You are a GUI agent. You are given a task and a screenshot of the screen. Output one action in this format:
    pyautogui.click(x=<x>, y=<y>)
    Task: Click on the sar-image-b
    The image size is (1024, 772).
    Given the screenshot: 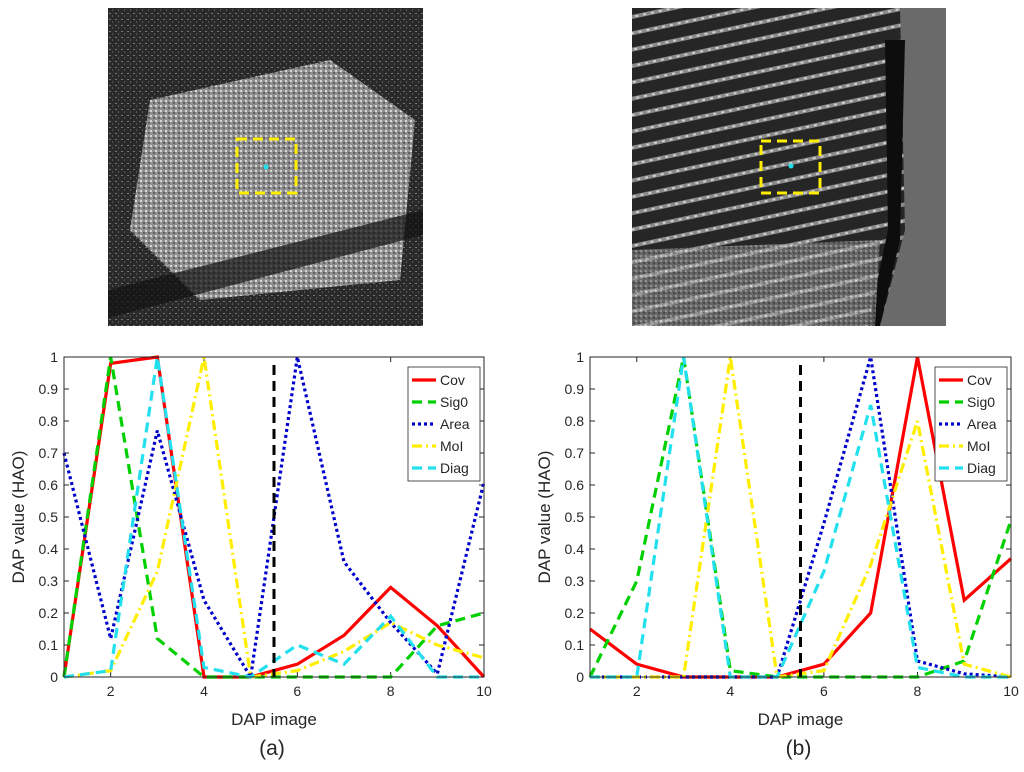 What is the action you would take?
    pyautogui.click(x=789, y=167)
    